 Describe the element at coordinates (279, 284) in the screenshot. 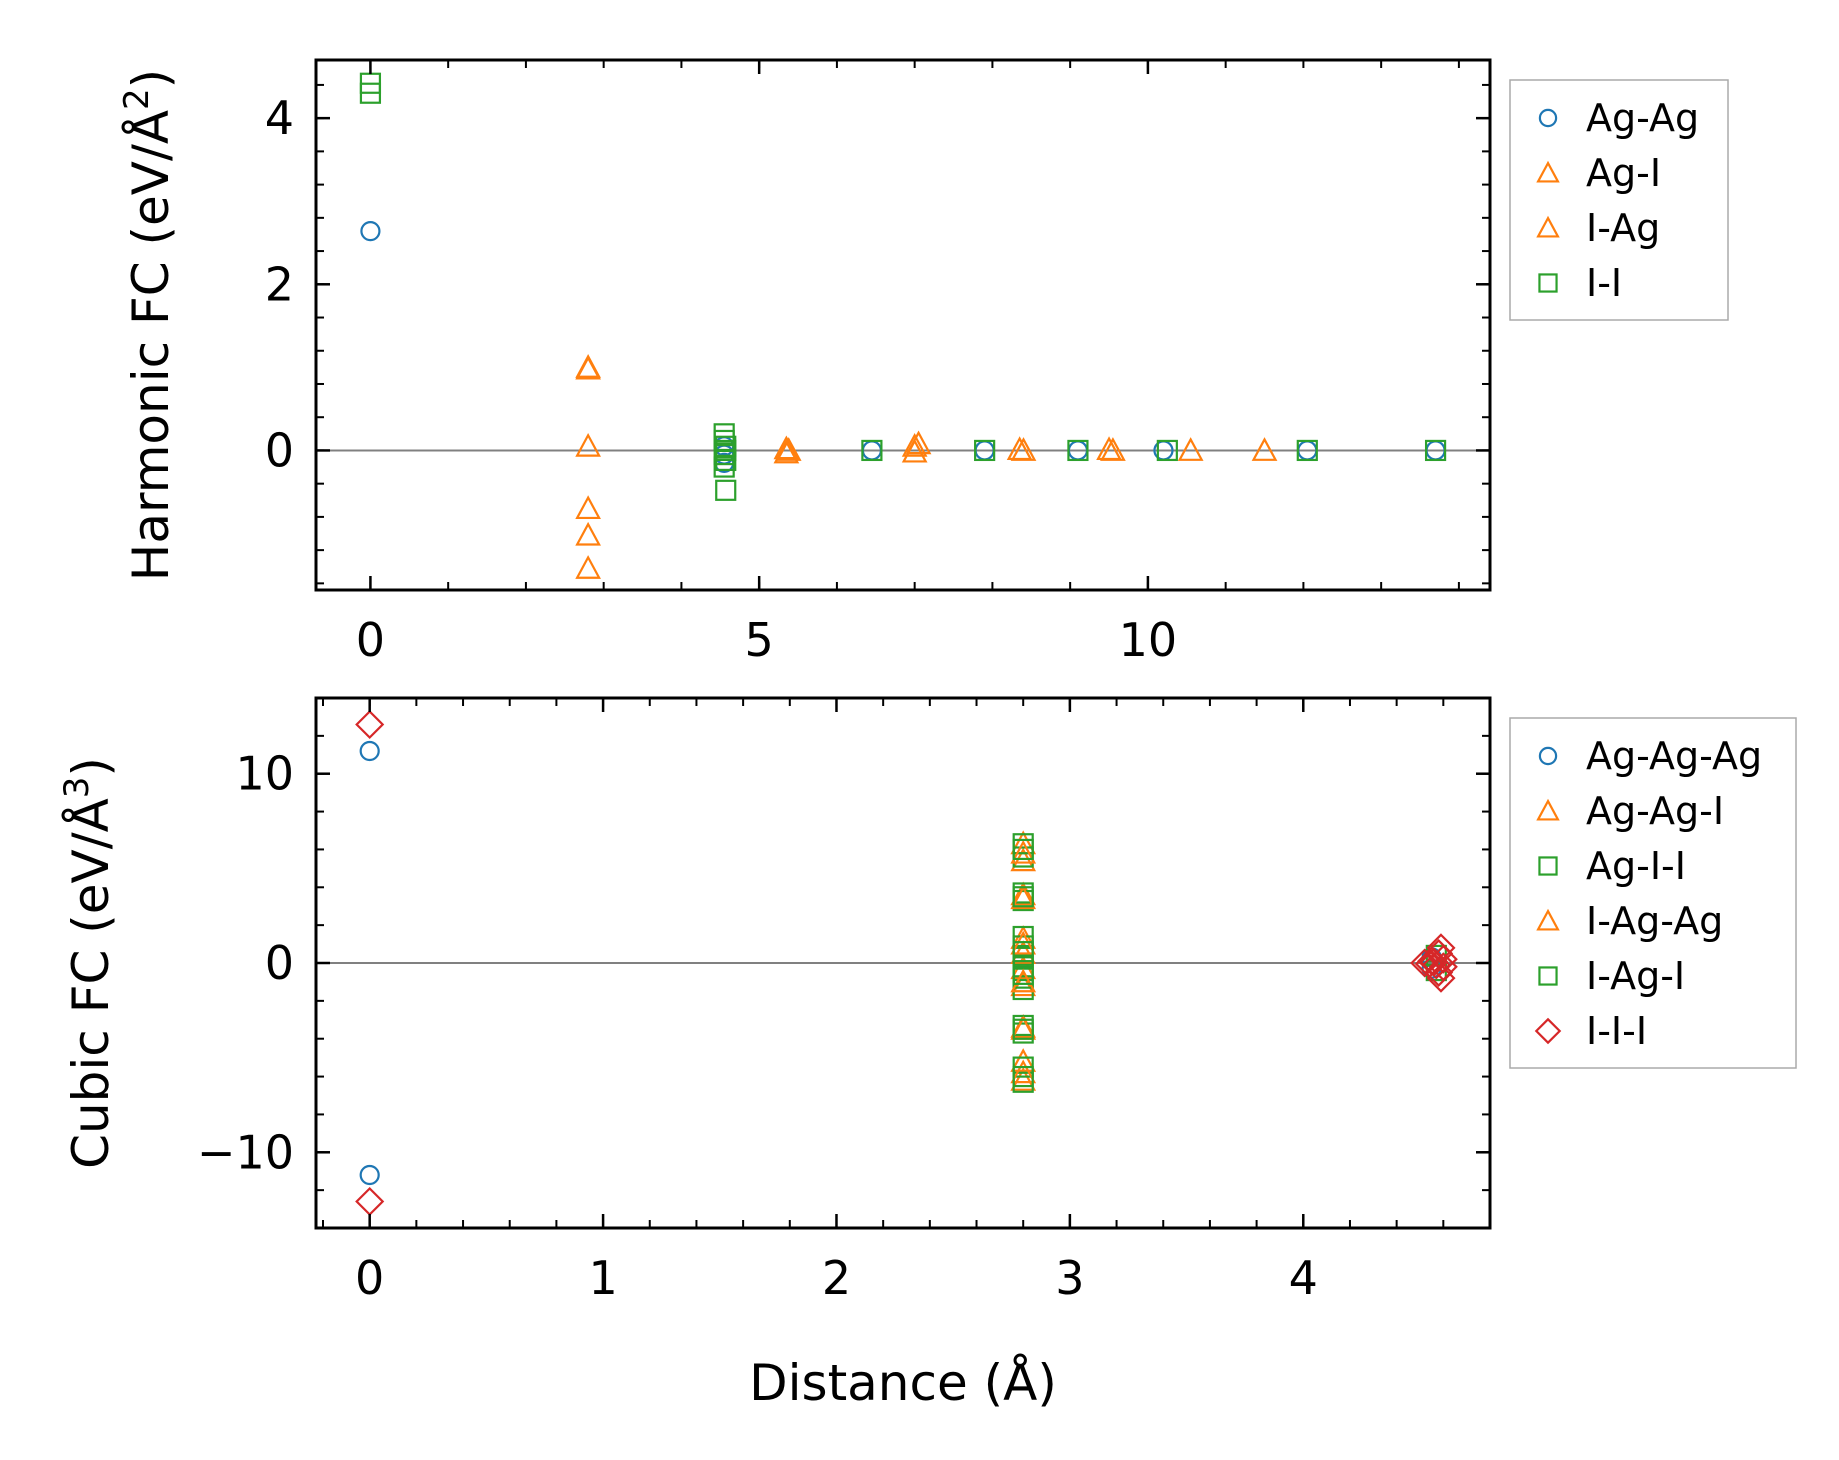

I see `y-tick-label: 2` at that location.